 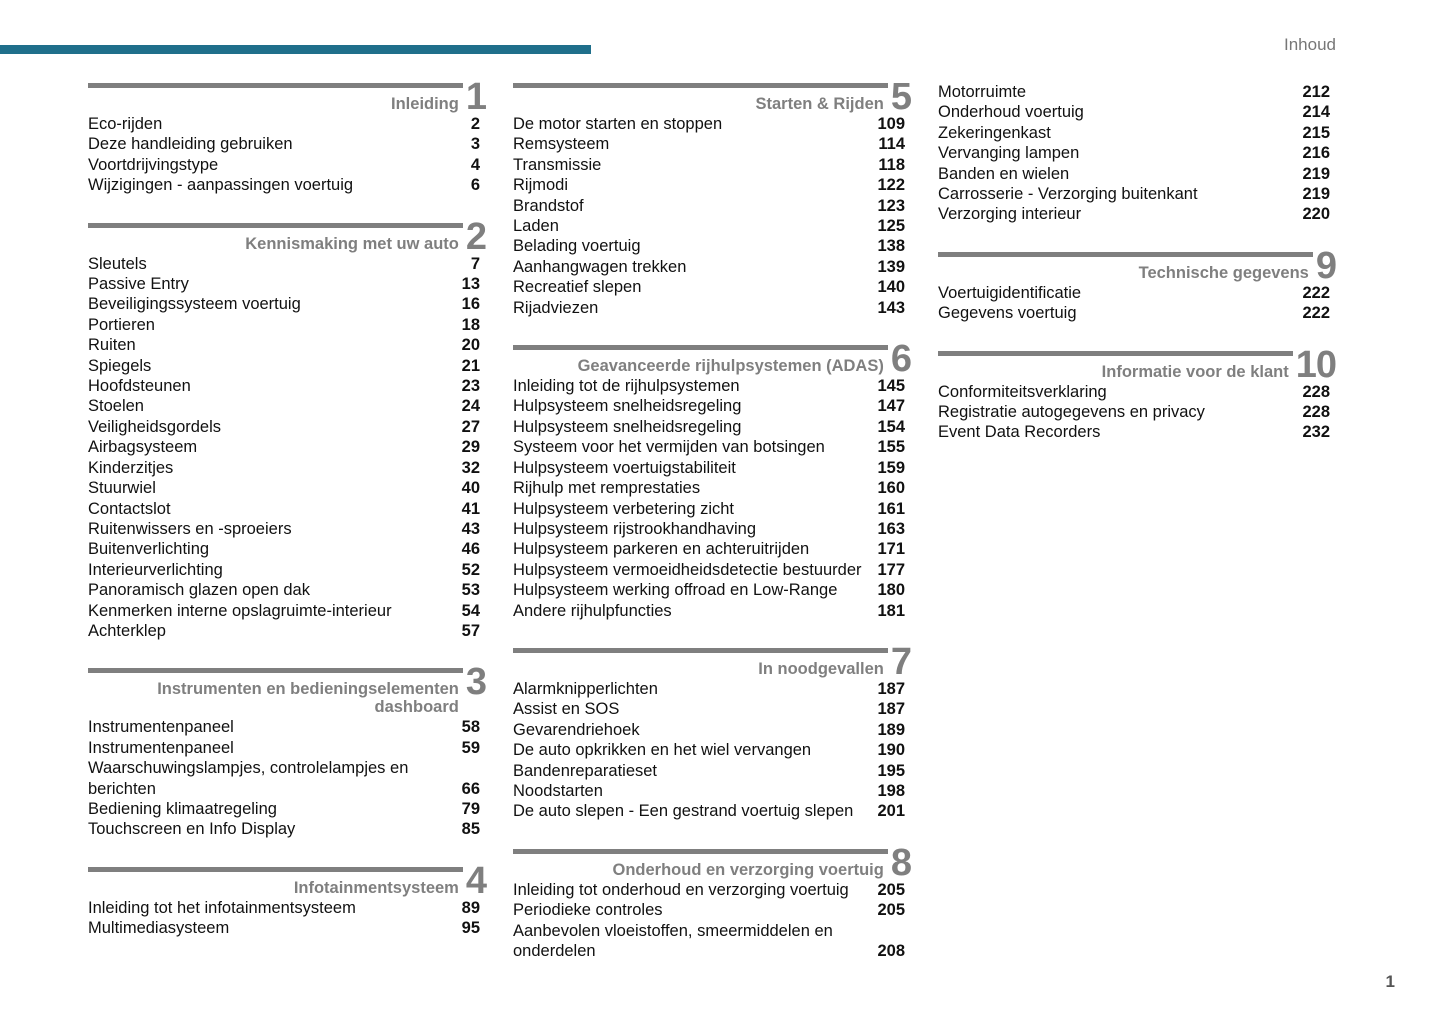 I want to click on toc-entry: Vervanging lampen 216, so click(x=1134, y=153).